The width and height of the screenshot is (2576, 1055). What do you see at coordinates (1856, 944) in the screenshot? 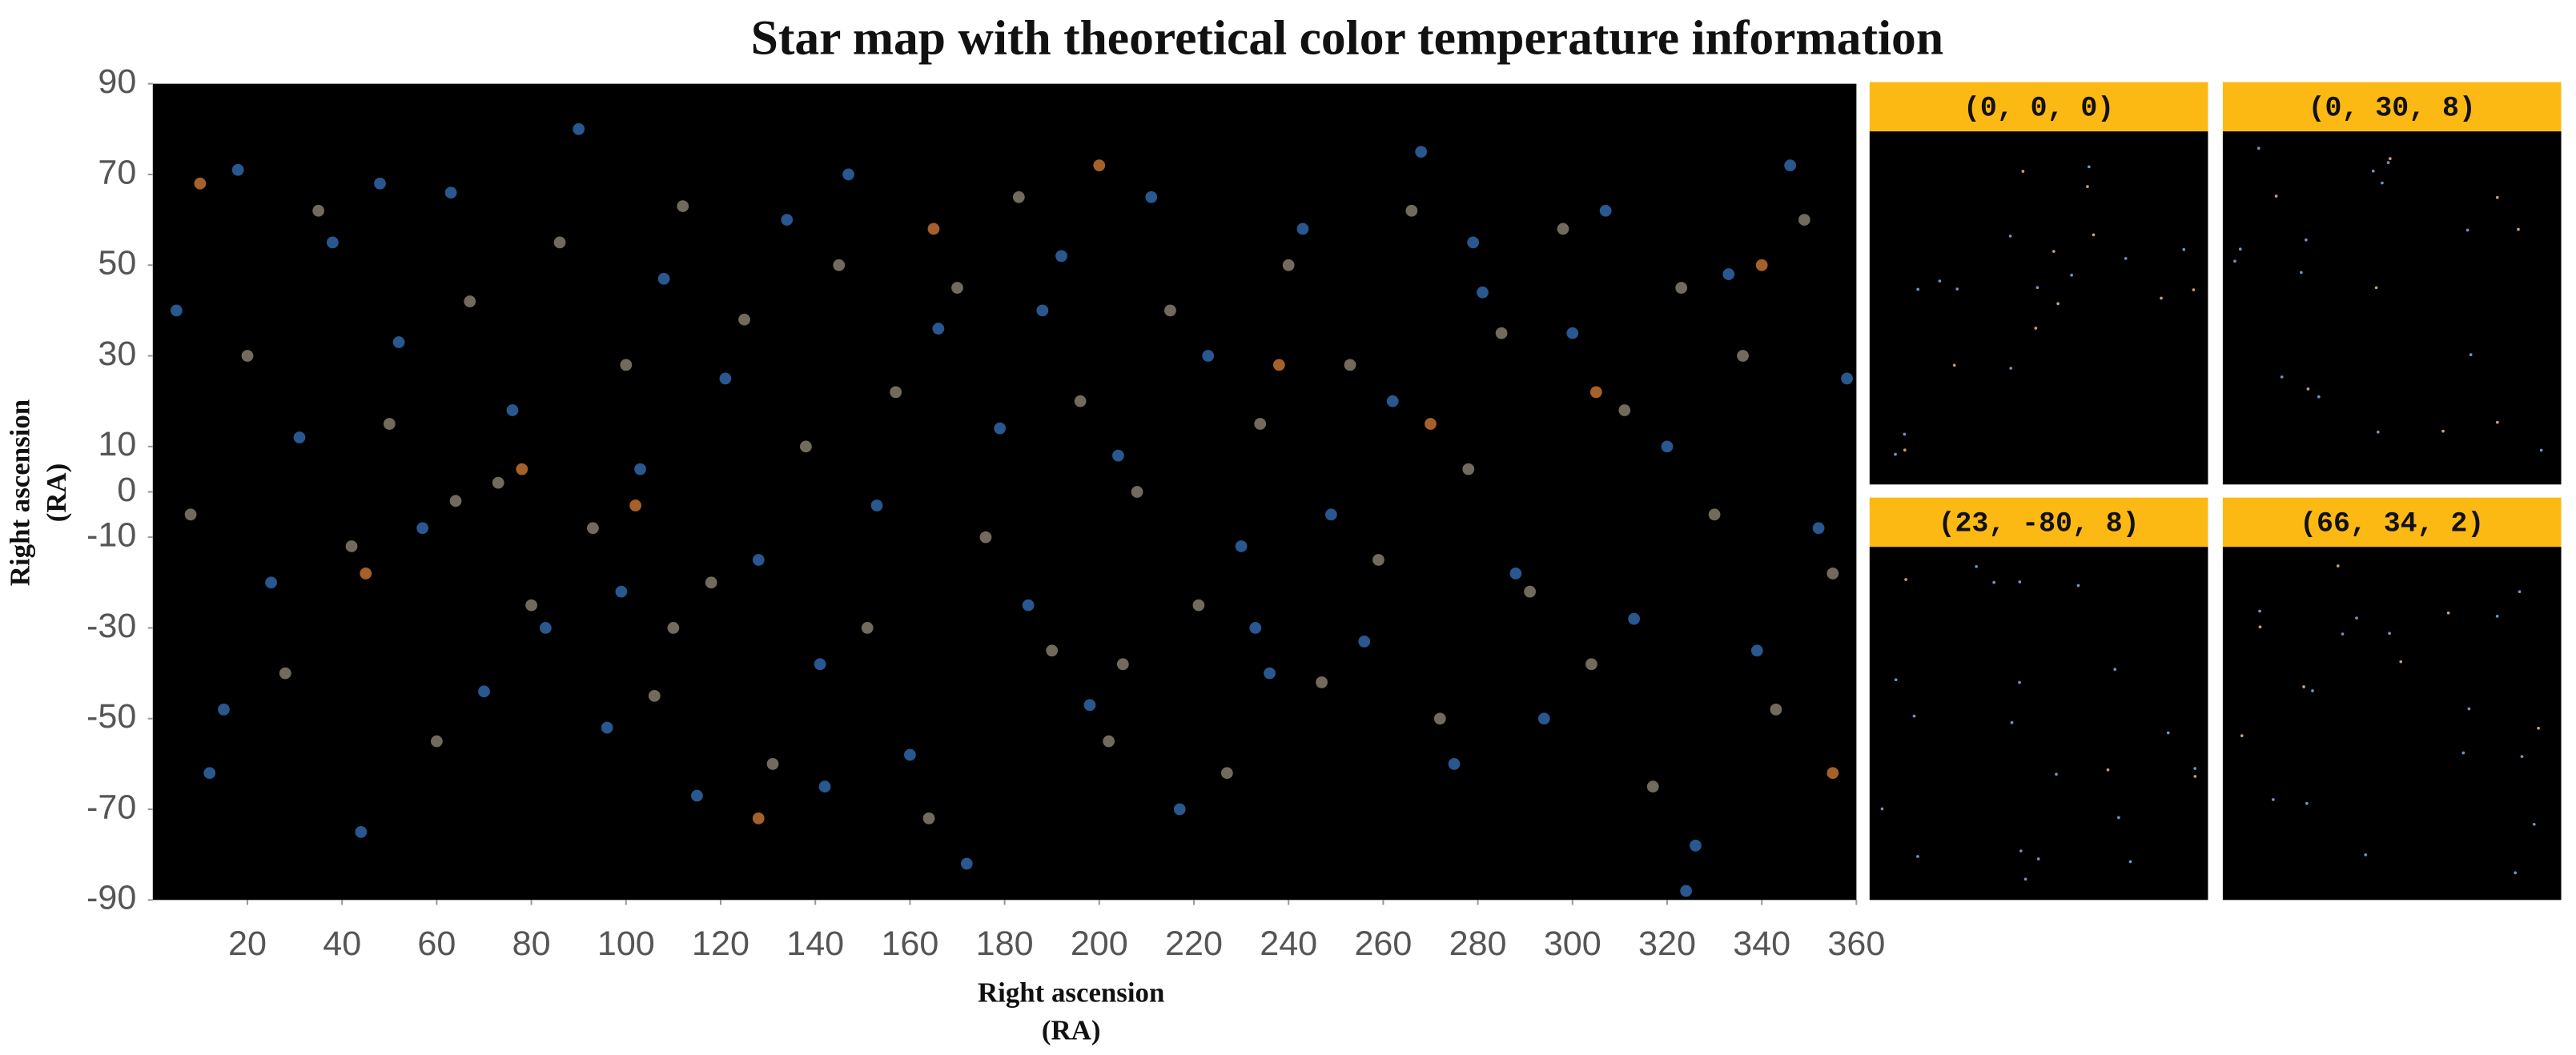
I see `x-tick-label: 360` at bounding box center [1856, 944].